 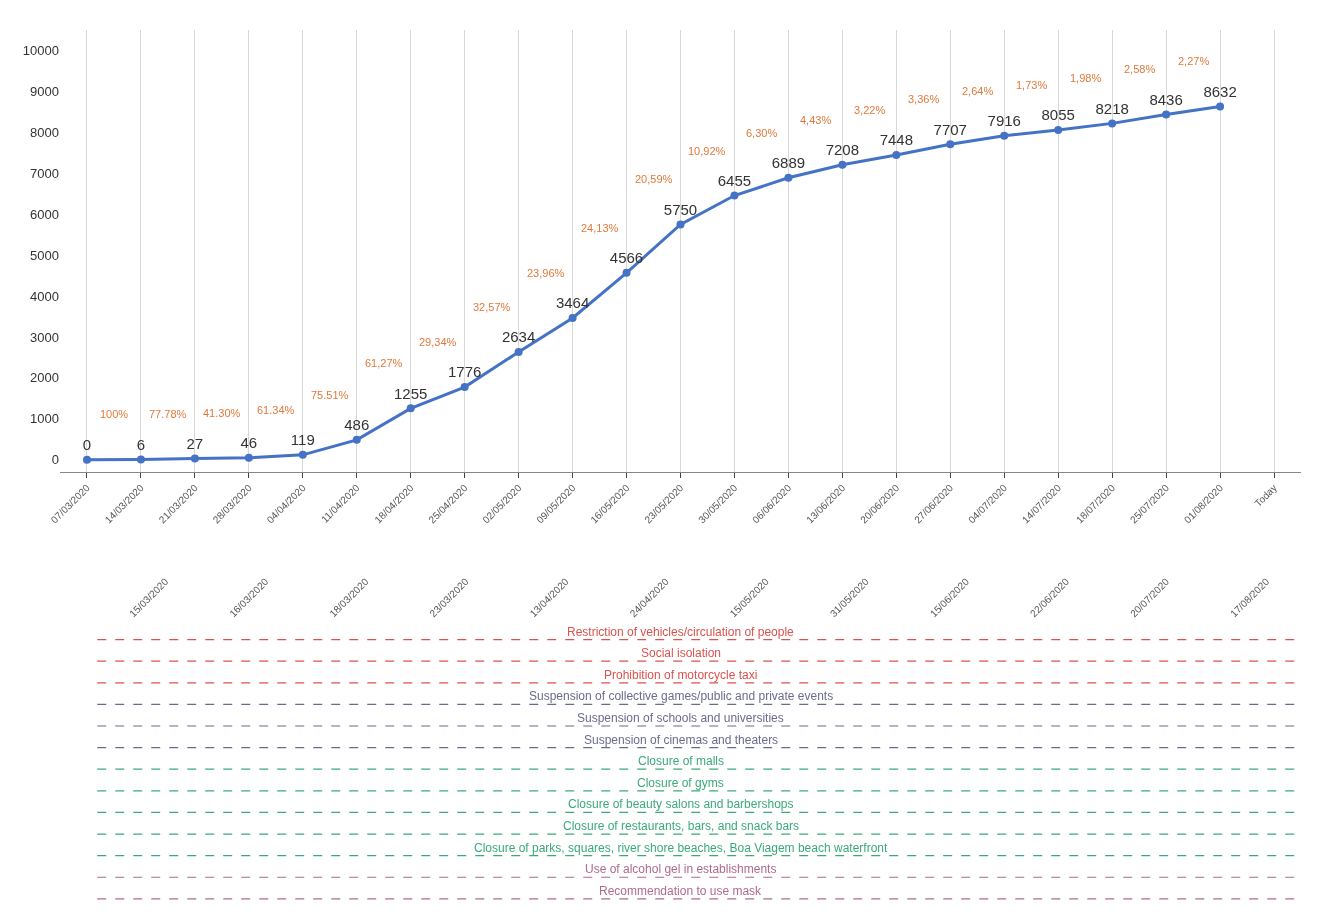 What do you see at coordinates (44, 214) in the screenshot?
I see `y-tick-label: 6000` at bounding box center [44, 214].